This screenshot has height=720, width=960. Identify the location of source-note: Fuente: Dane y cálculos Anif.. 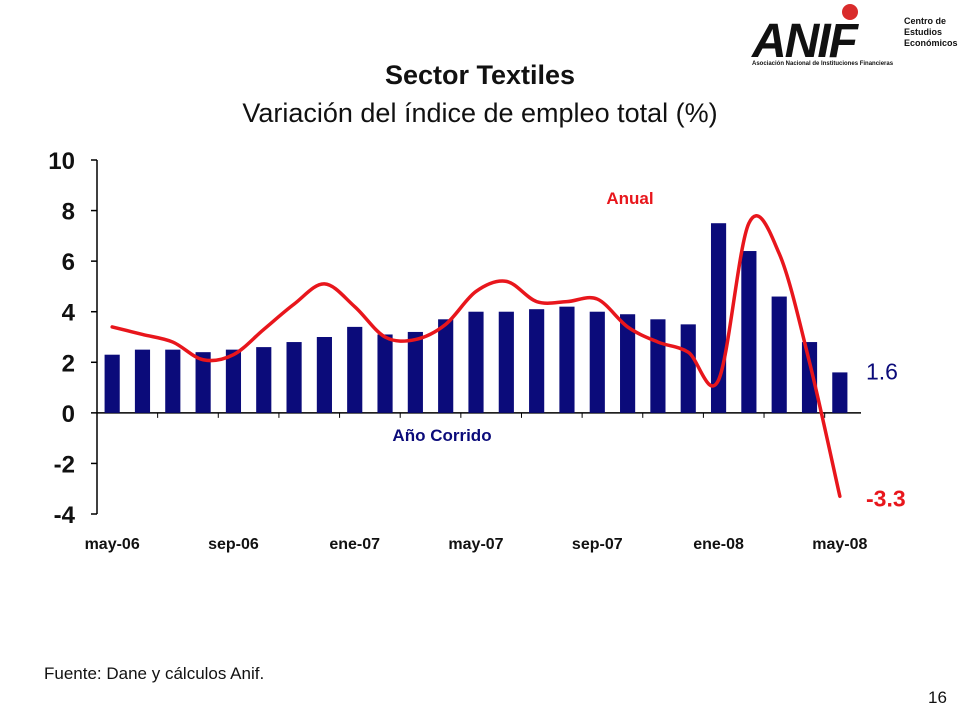
(154, 673).